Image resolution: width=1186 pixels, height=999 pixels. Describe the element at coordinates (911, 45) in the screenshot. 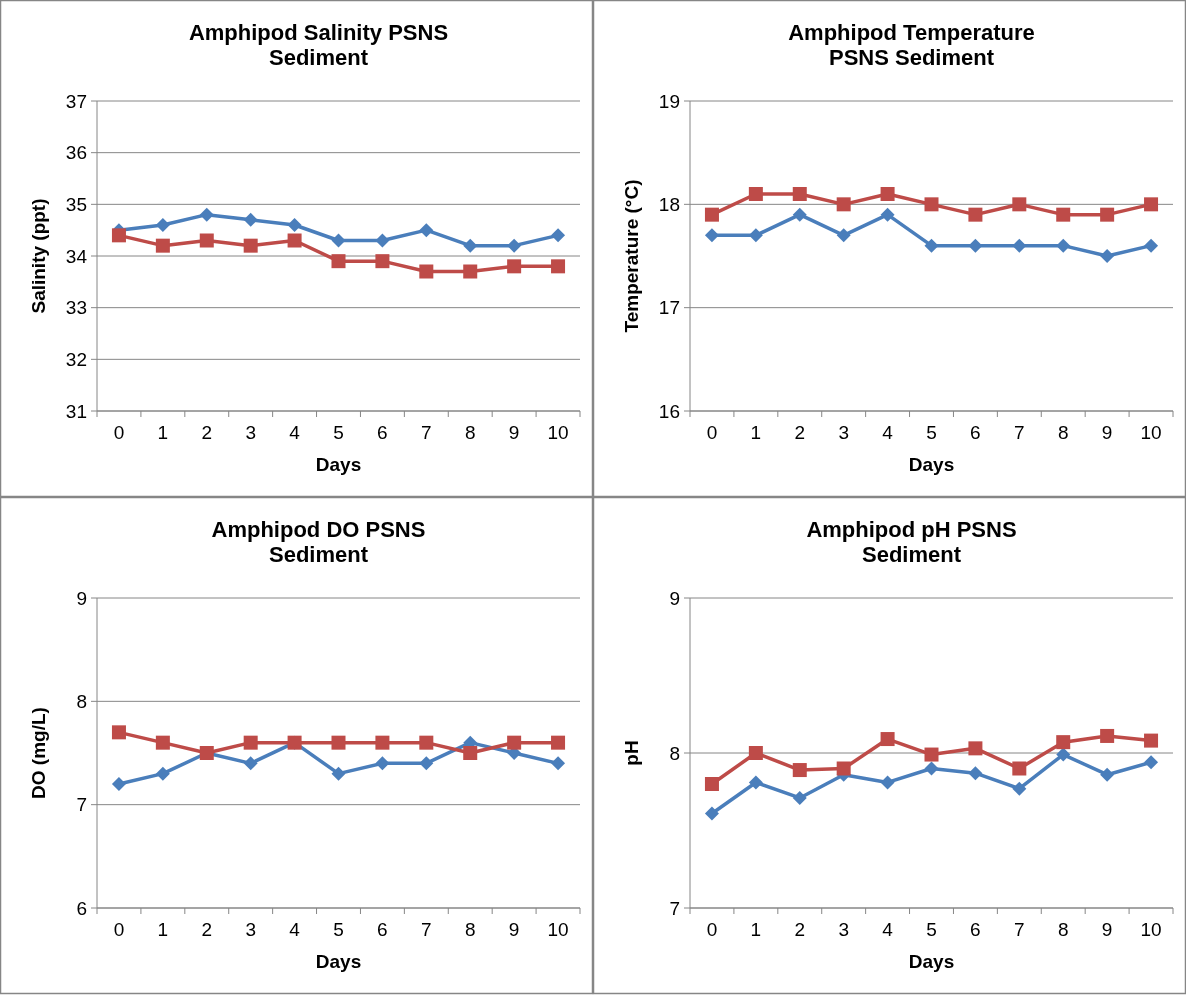

I see `chart-title: Amphipod Temperature PSNS Sediment` at that location.